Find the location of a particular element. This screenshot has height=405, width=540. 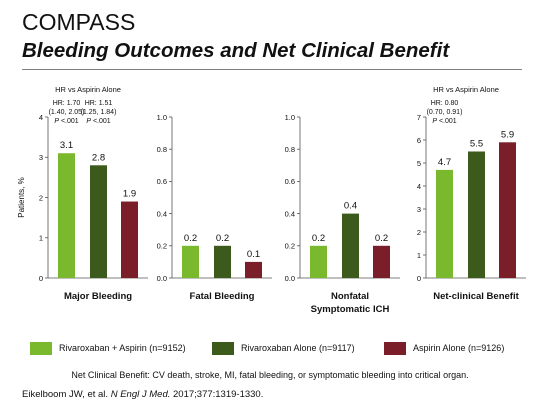

y-tick-label: 6 is located at coordinates (419, 140).